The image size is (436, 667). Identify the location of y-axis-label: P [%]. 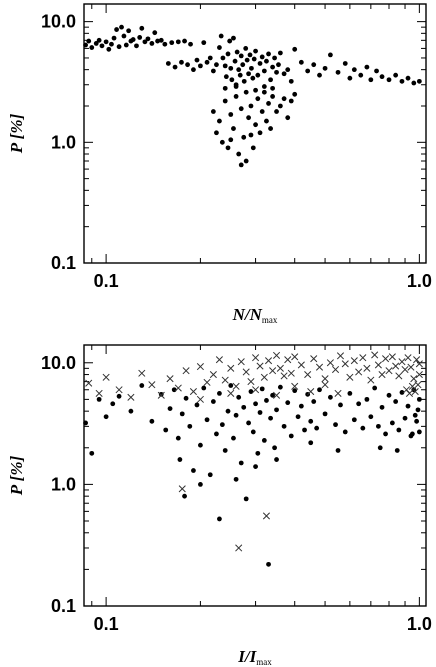
(16, 133).